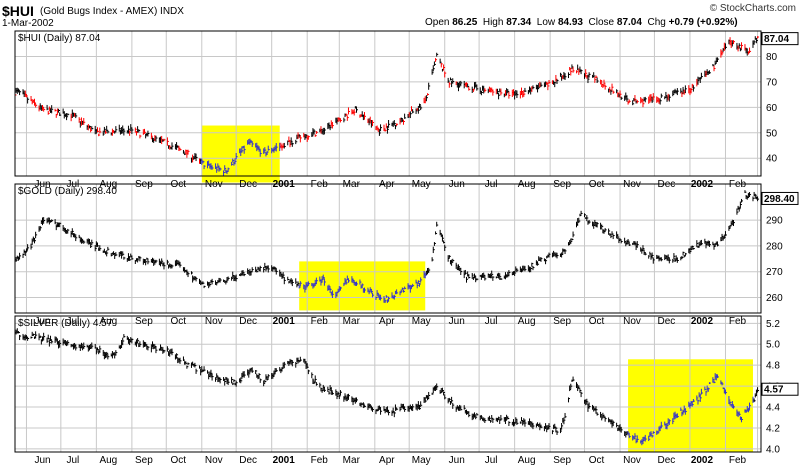 This screenshot has height=471, width=800. I want to click on open-value: 86.25, so click(465, 22).